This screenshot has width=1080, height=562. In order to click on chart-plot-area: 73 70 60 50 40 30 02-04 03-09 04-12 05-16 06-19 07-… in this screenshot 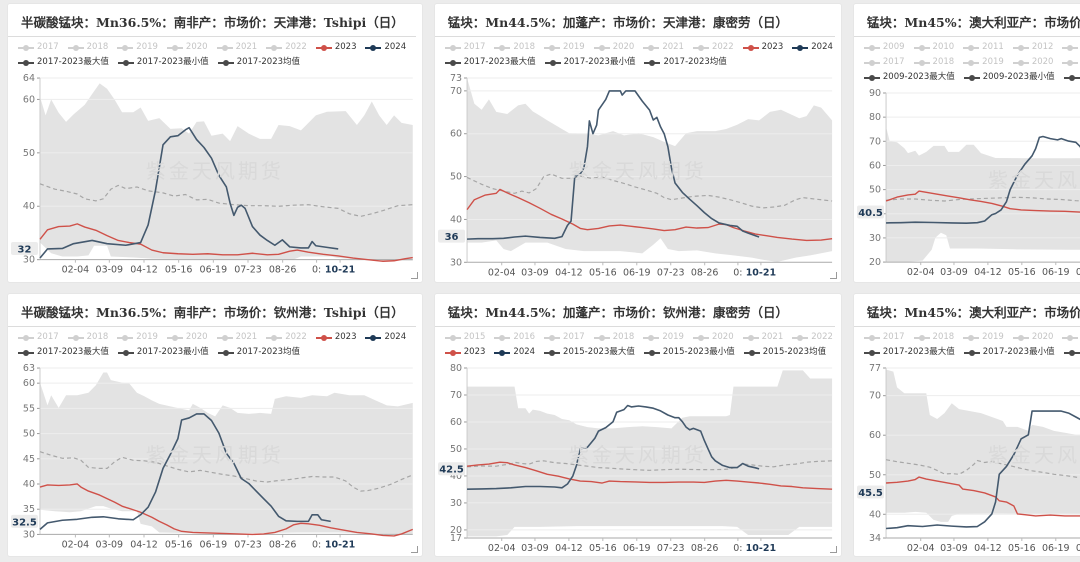, I will do `click(638, 176)`.